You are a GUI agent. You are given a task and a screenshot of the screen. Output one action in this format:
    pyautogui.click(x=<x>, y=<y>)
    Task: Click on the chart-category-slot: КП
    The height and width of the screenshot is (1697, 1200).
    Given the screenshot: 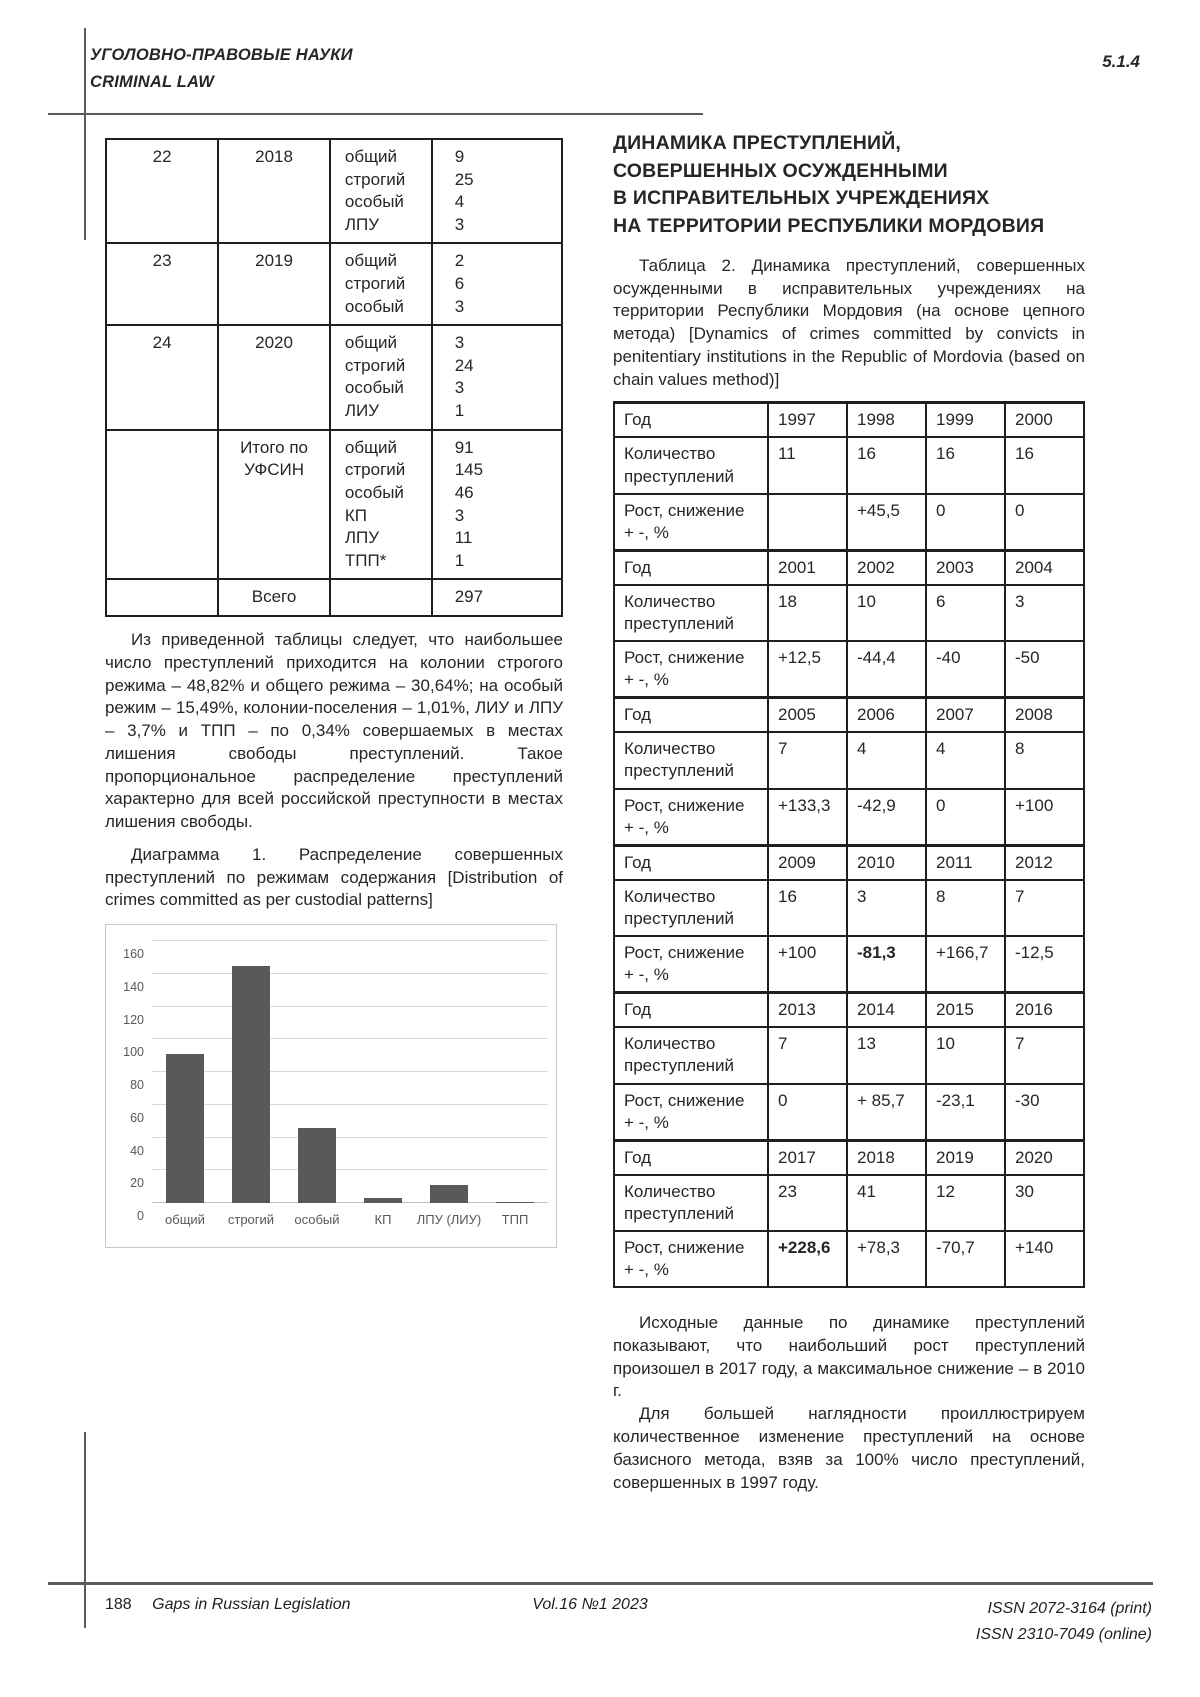 What is the action you would take?
    pyautogui.click(x=383, y=1084)
    